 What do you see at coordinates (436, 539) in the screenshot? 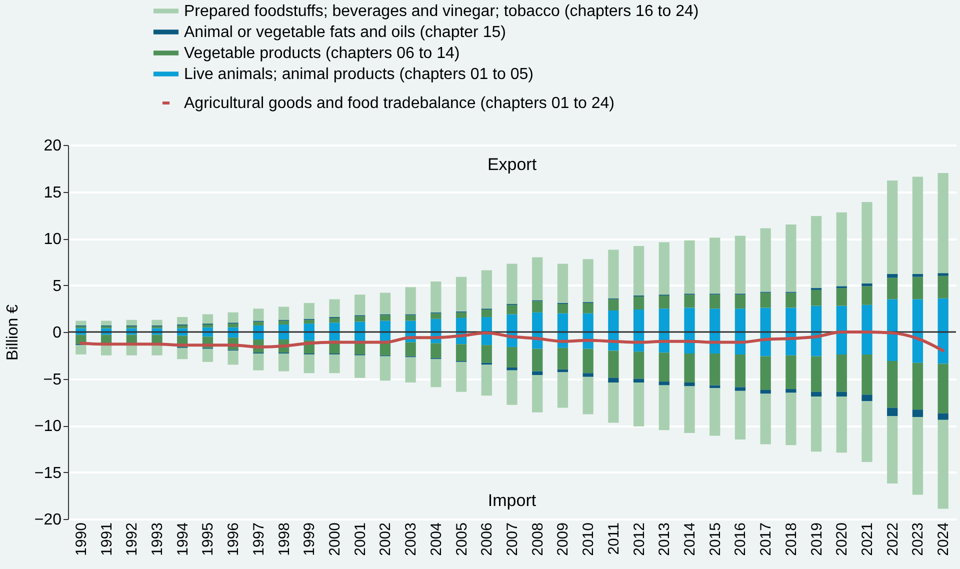
I see `x-tick-label: 2004` at bounding box center [436, 539].